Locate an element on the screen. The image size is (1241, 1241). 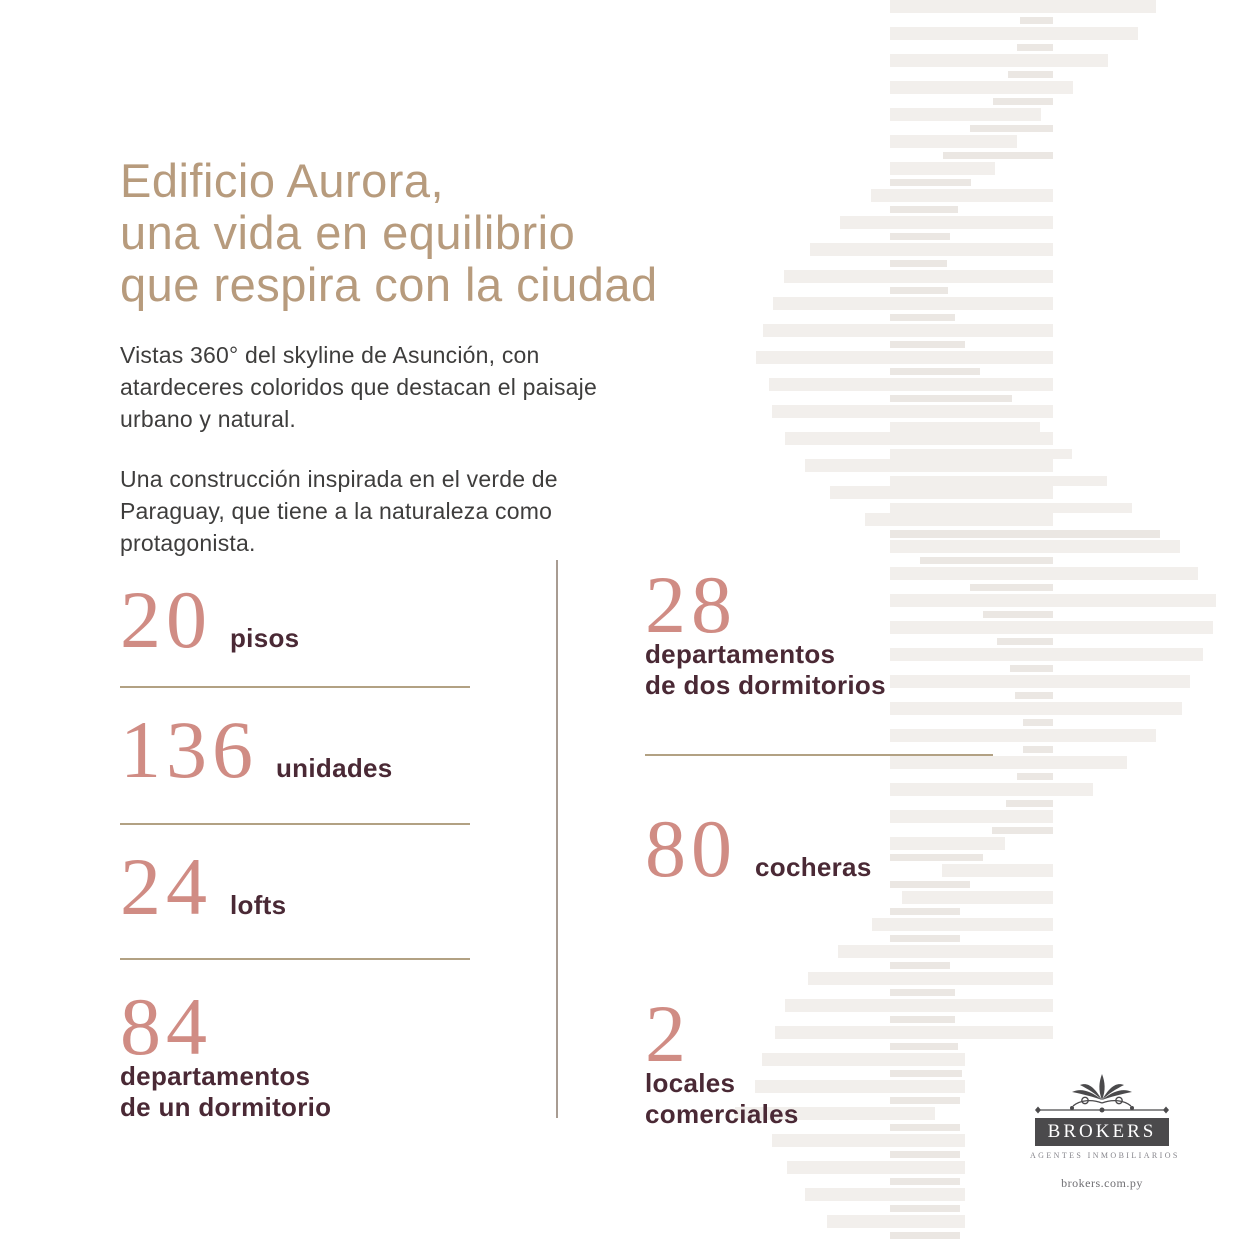
page-title-line: que respira con la ciudad is located at coordinates (389, 285).